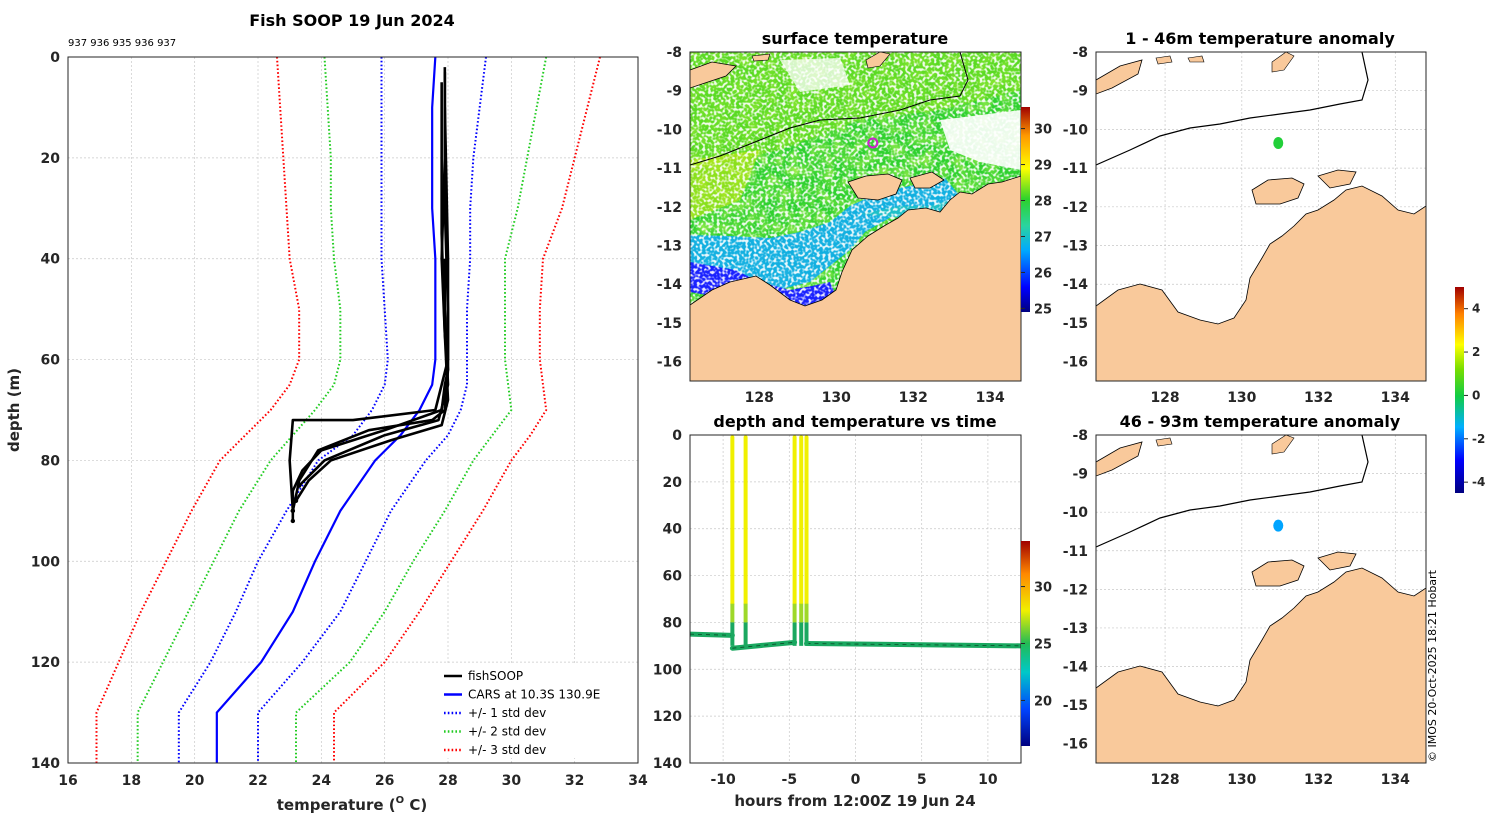  What do you see at coordinates (495, 676) in the screenshot?
I see `legend-label: fishSOOP` at bounding box center [495, 676].